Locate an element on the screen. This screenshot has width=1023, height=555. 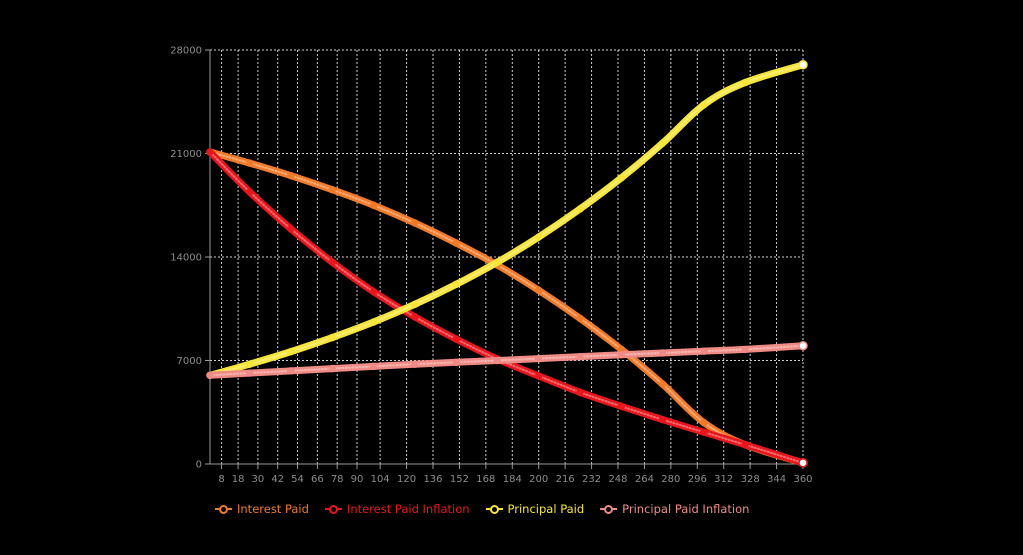
legend-label: Principal Paid is located at coordinates (546, 509).